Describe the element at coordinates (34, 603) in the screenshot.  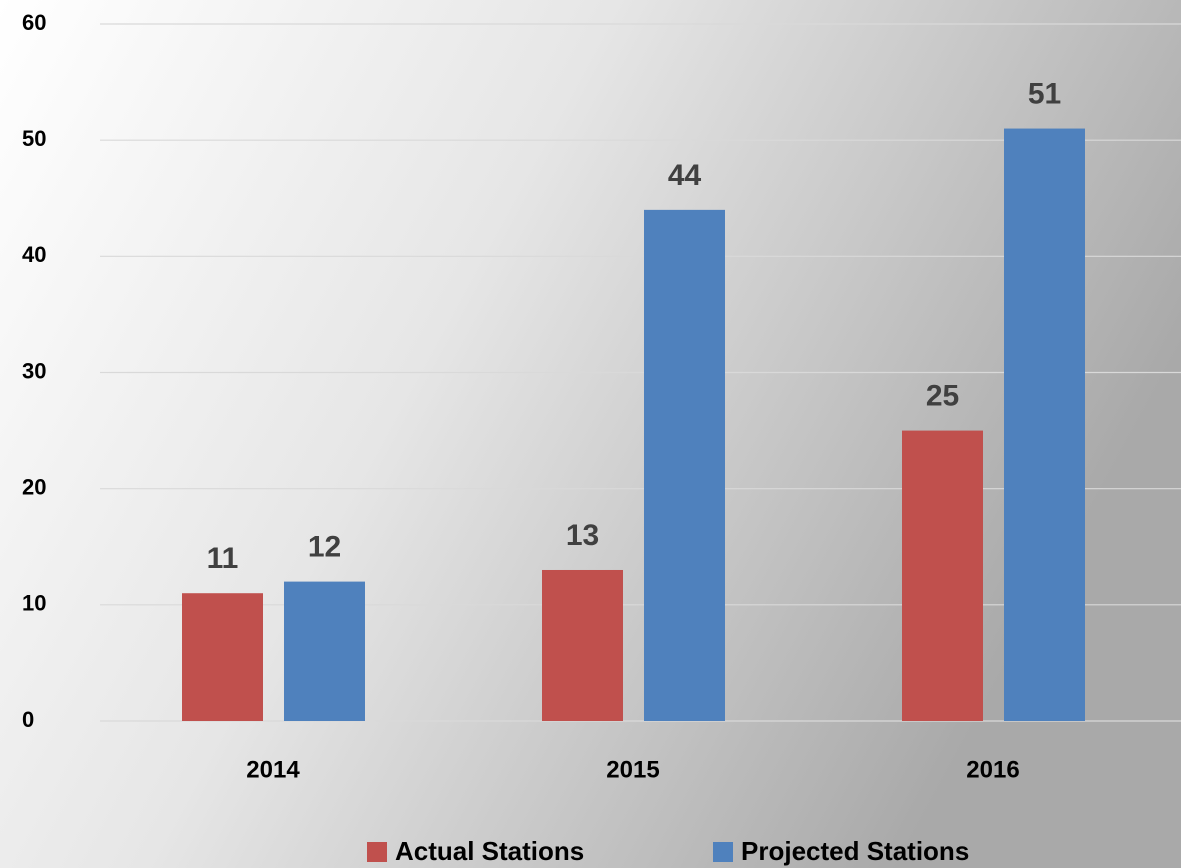
I see `y-tick-label: 10` at that location.